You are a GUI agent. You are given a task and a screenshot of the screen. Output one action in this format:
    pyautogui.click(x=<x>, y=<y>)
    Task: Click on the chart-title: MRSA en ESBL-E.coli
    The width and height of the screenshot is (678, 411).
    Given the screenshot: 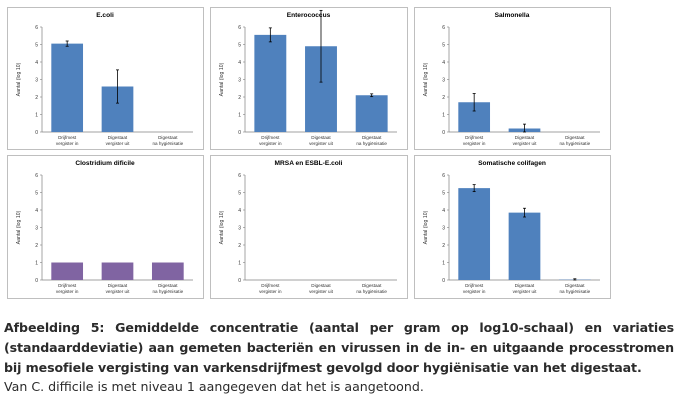 What is the action you would take?
    pyautogui.click(x=309, y=163)
    